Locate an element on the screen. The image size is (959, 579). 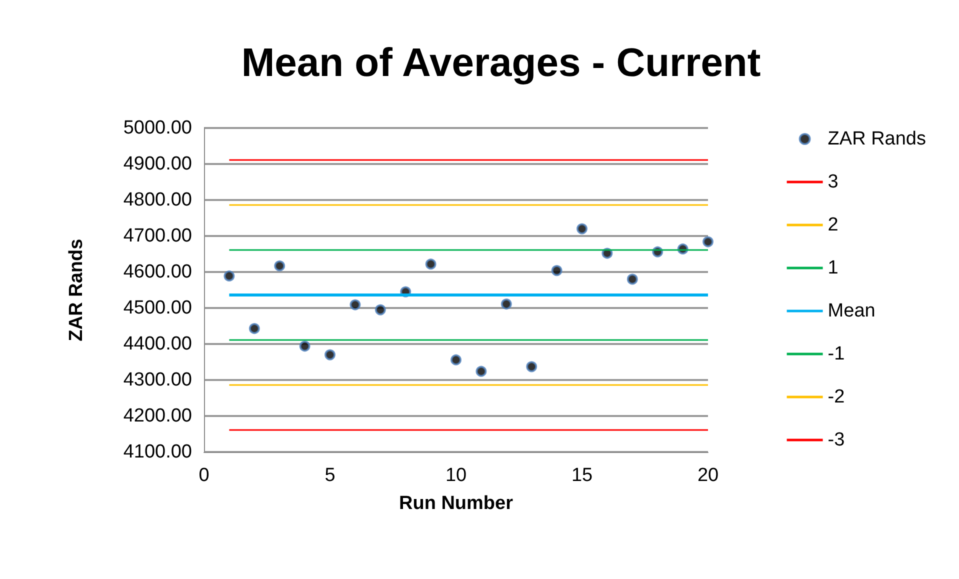
legend-label: -1 is located at coordinates (836, 354).